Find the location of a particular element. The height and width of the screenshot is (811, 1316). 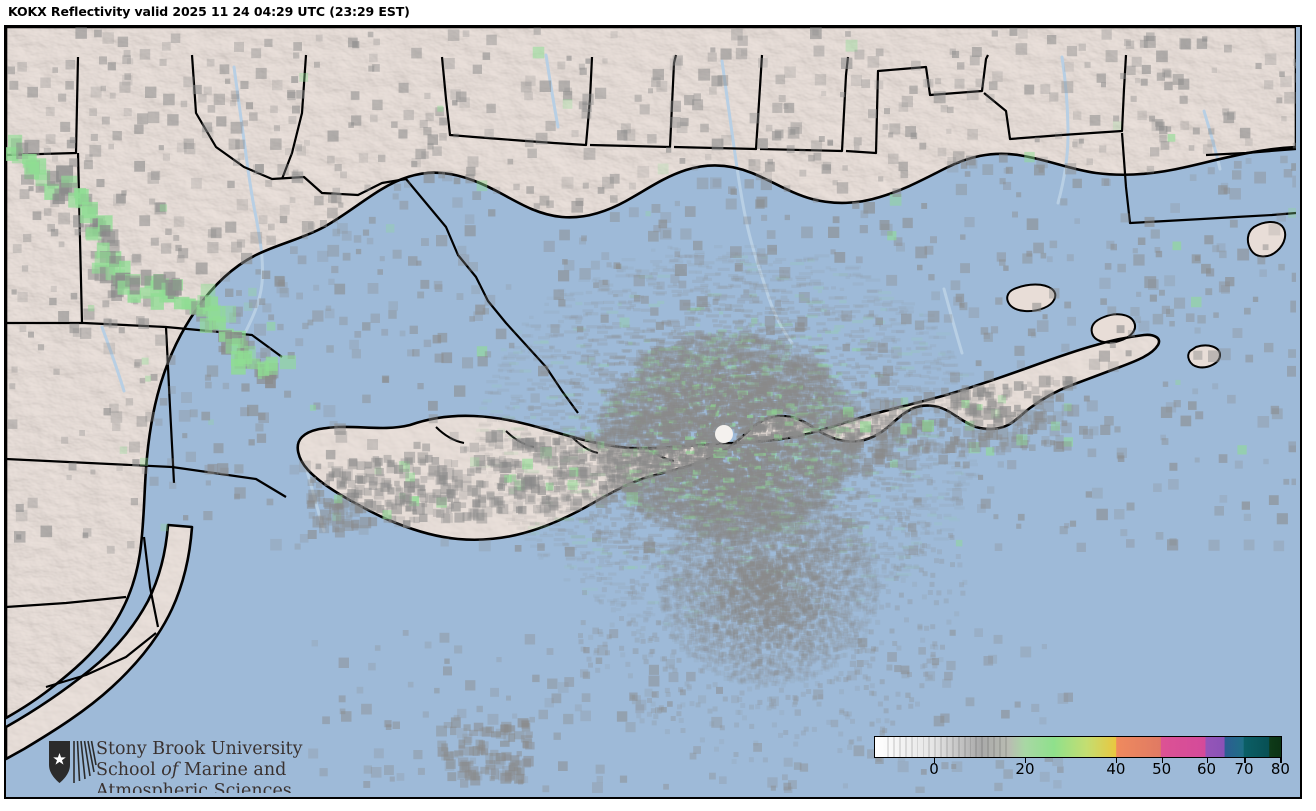

colorbar-tick-label: 80 is located at coordinates (1280, 769).